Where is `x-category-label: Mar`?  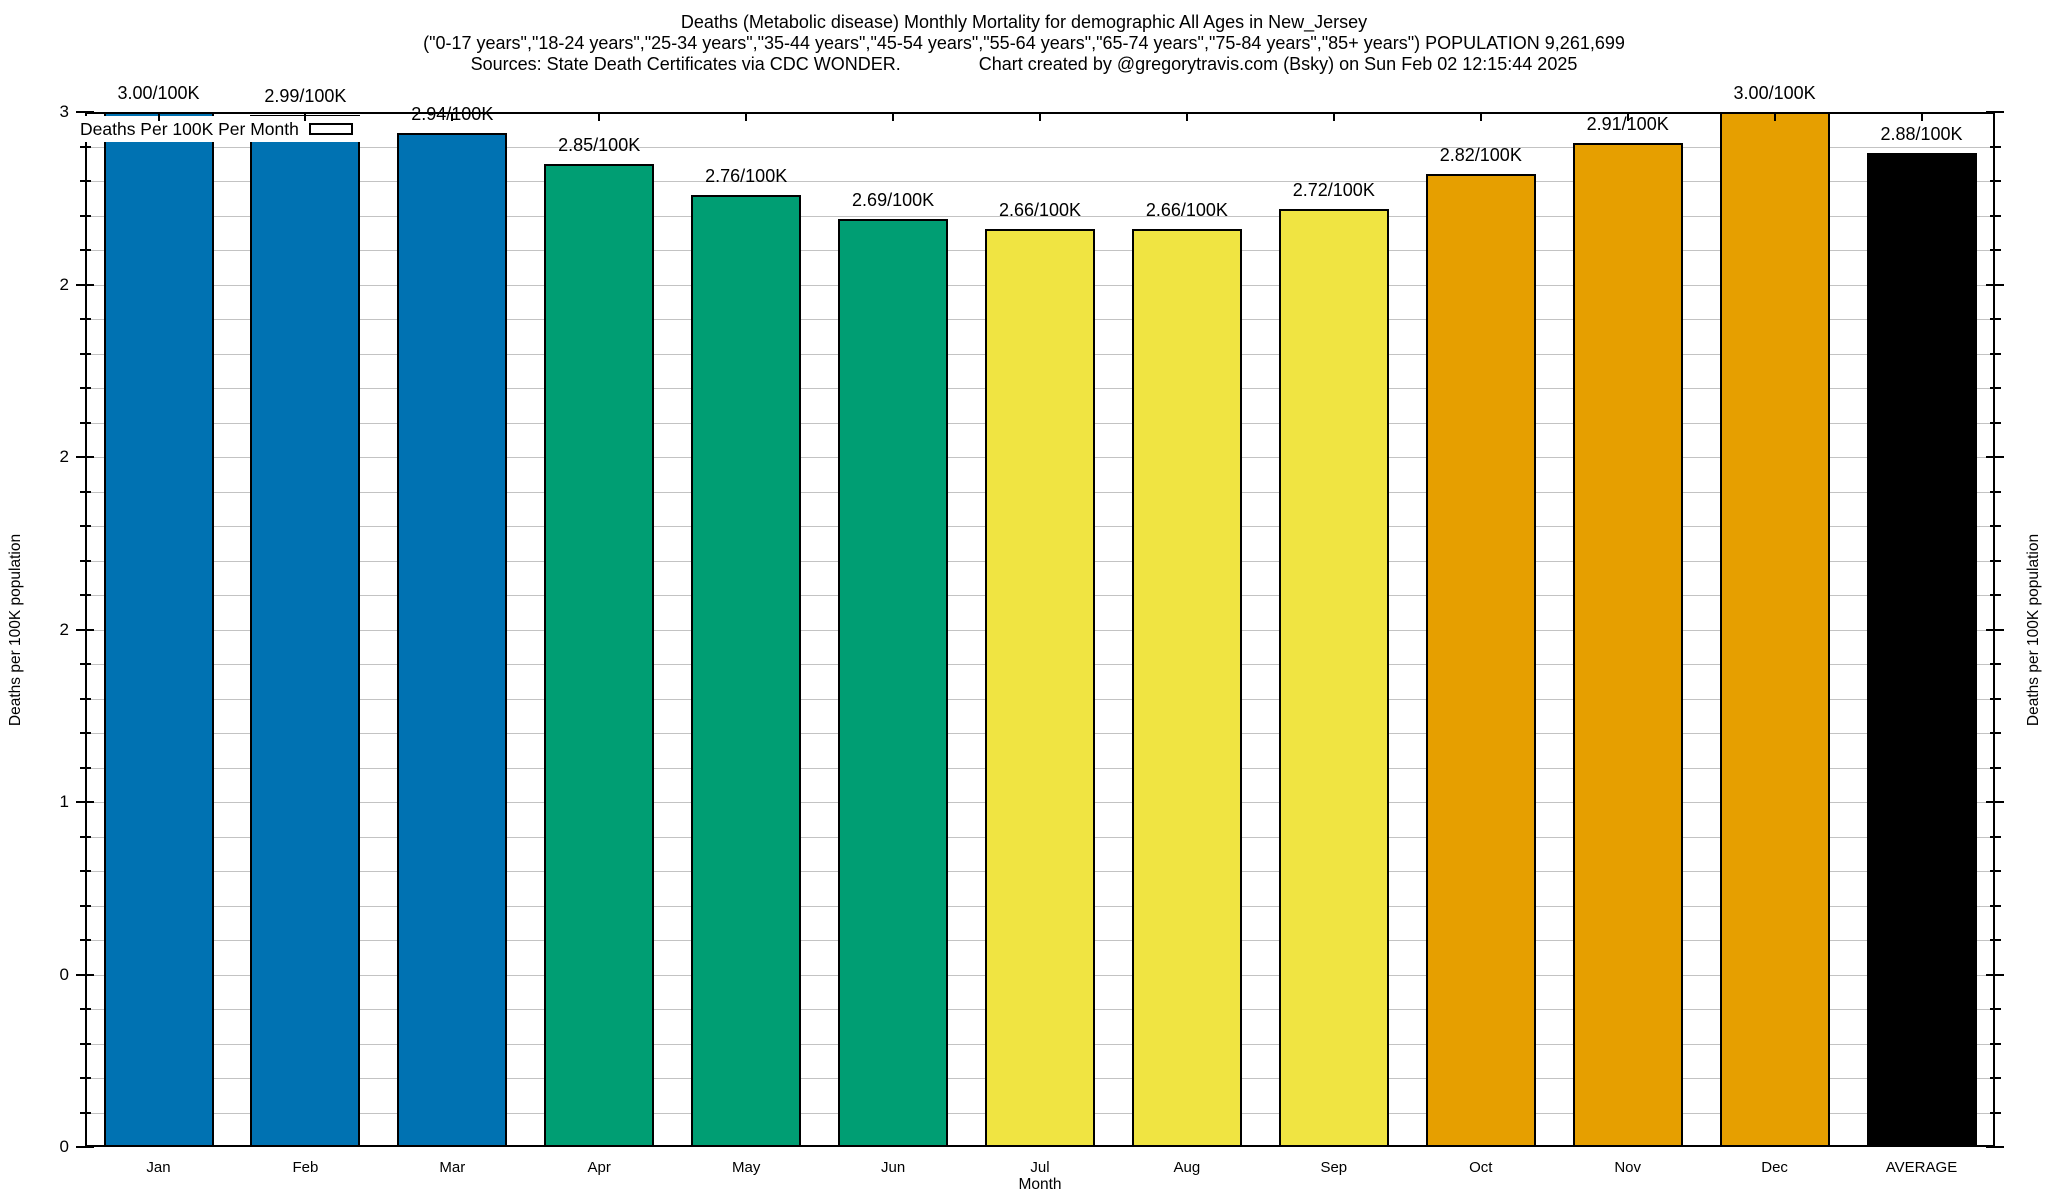
x-category-label: Mar is located at coordinates (452, 1167).